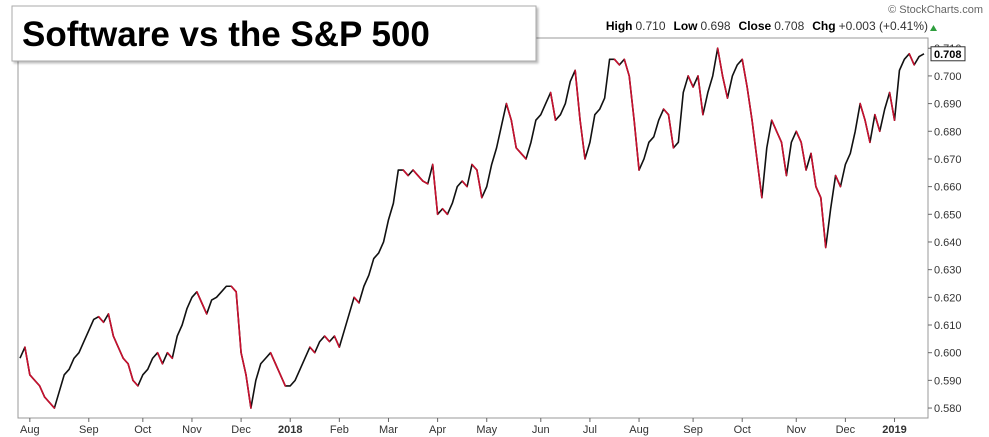  Describe the element at coordinates (789, 26) in the screenshot. I see `info-value: 0.708` at that location.